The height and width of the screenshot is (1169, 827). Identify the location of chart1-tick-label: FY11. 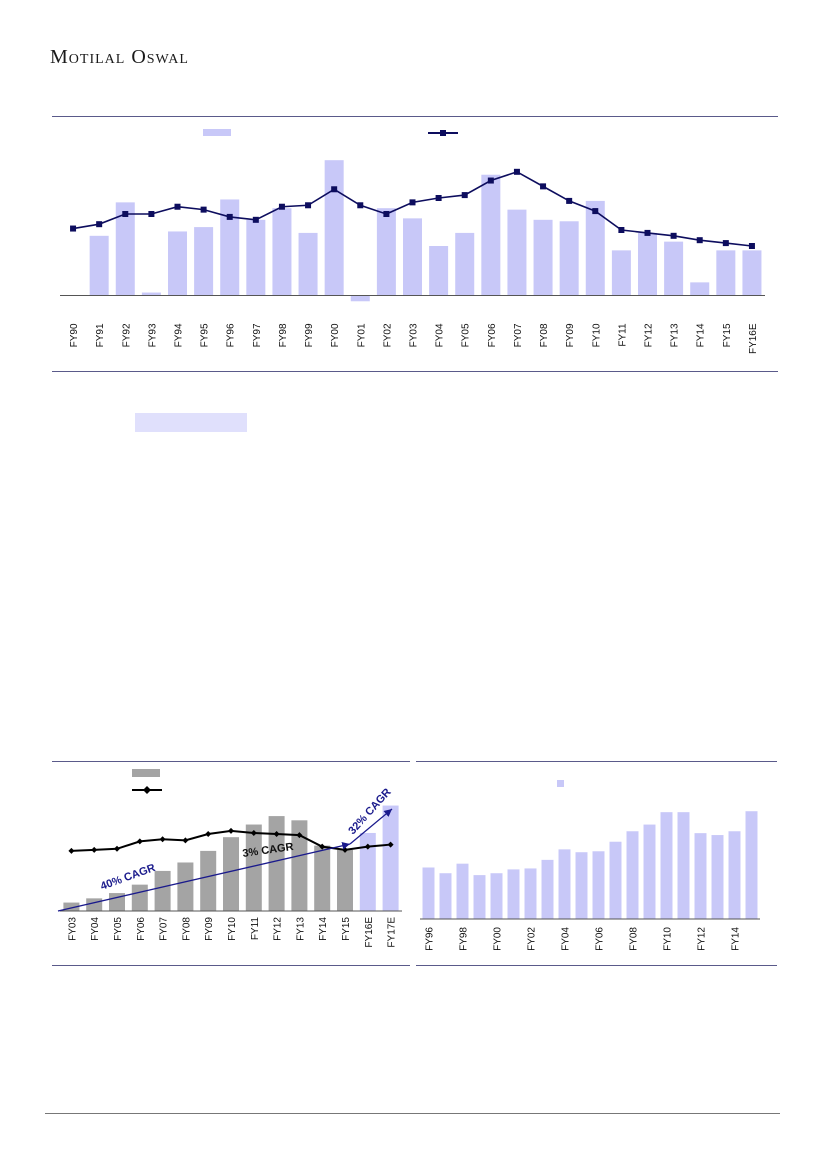
(622, 335).